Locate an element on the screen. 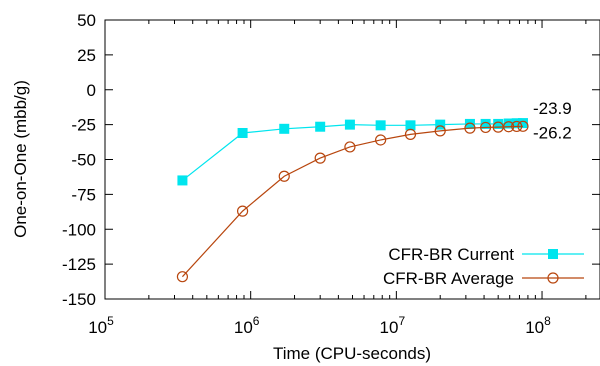 This screenshot has width=600, height=366. y-tick-label: -100 is located at coordinates (79, 229).